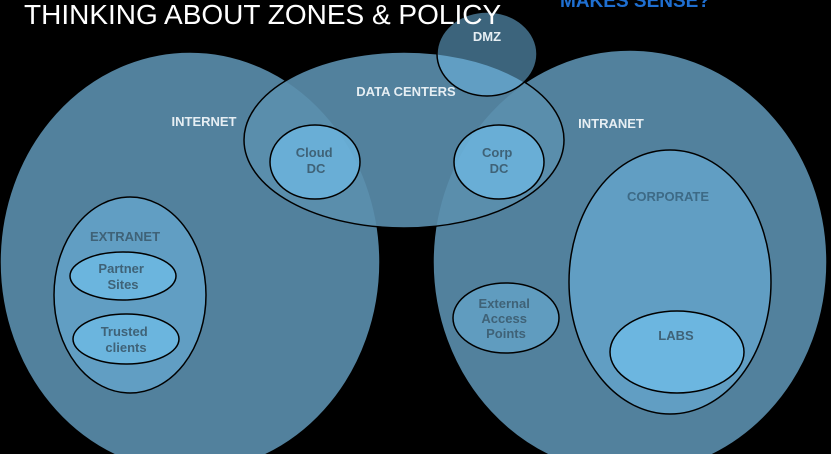  What do you see at coordinates (487, 54) in the screenshot?
I see `dmz-zone` at bounding box center [487, 54].